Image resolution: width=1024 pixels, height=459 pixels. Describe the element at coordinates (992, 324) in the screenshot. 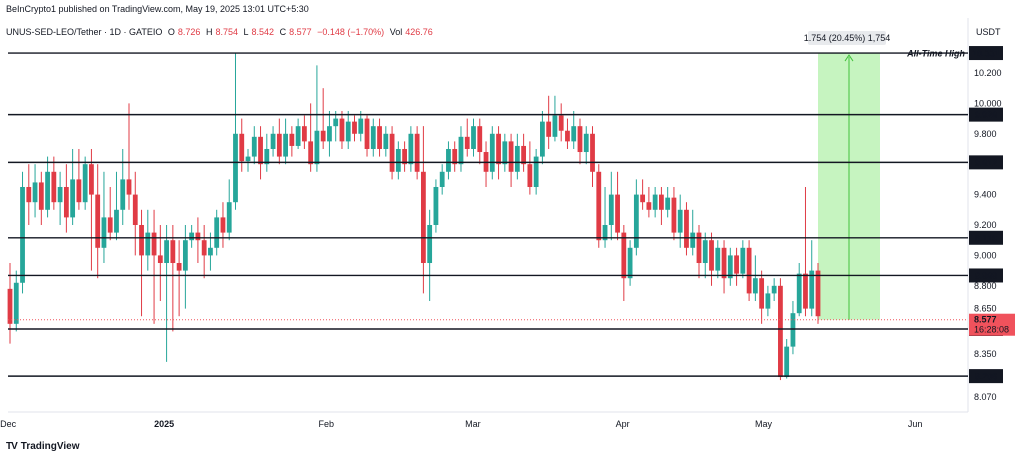

I see `current-price-tag` at that location.